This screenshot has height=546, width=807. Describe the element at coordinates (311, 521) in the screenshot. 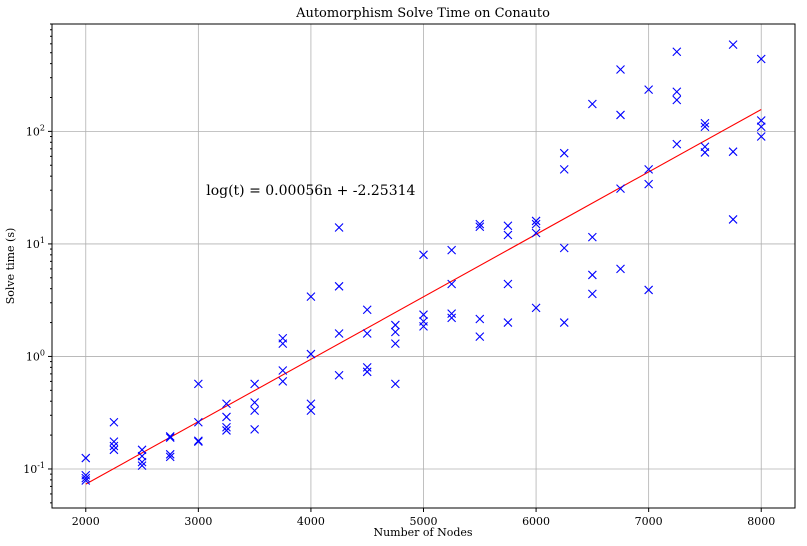

I see `x-tick-label: 4000` at that location.